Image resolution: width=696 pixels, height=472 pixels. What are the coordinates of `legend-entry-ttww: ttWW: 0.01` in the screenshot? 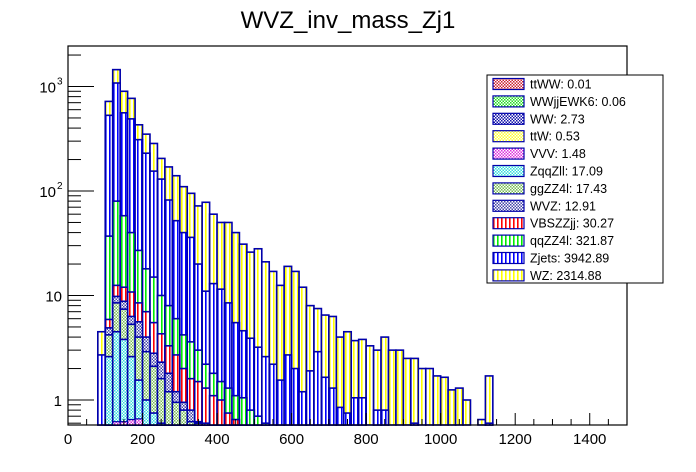 It's located at (542, 84).